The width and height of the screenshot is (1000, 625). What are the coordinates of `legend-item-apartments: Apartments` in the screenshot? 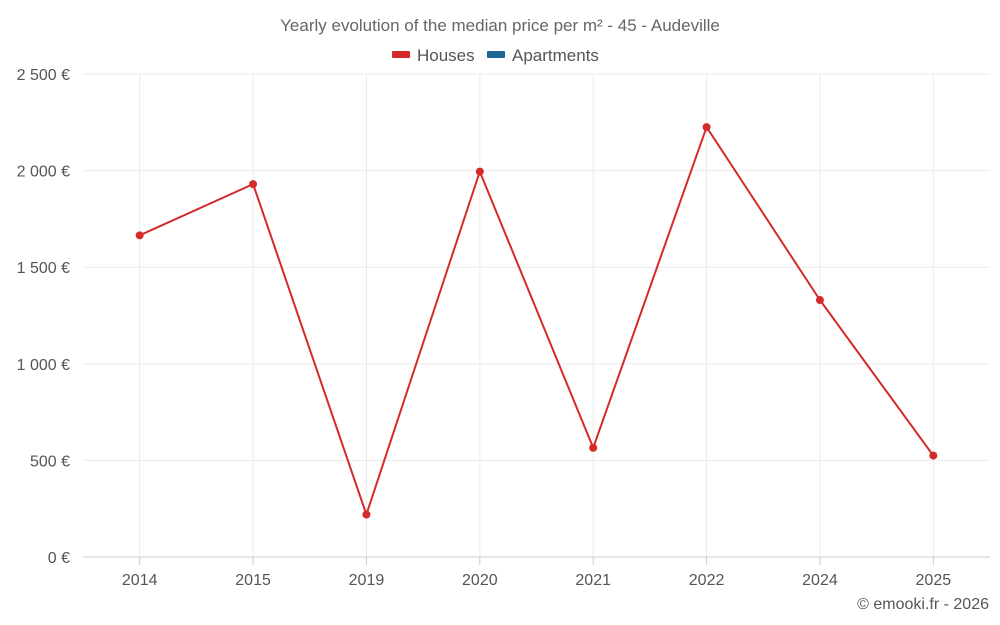 It's located at (543, 55).